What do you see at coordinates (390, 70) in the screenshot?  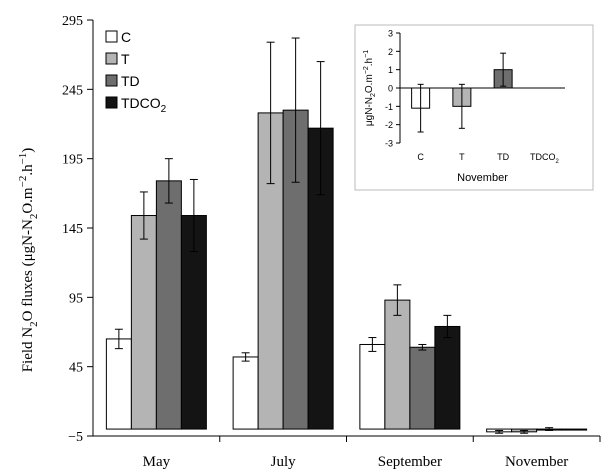 I see `inset-y-tick-label: 1` at bounding box center [390, 70].